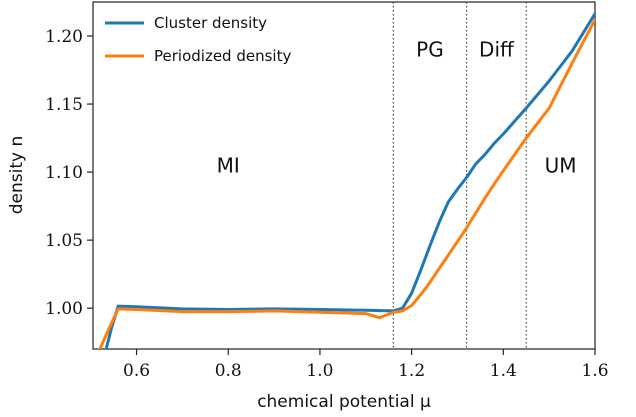 This screenshot has width=636, height=417. Describe the element at coordinates (228, 165) in the screenshot. I see `region-label: MI` at that location.